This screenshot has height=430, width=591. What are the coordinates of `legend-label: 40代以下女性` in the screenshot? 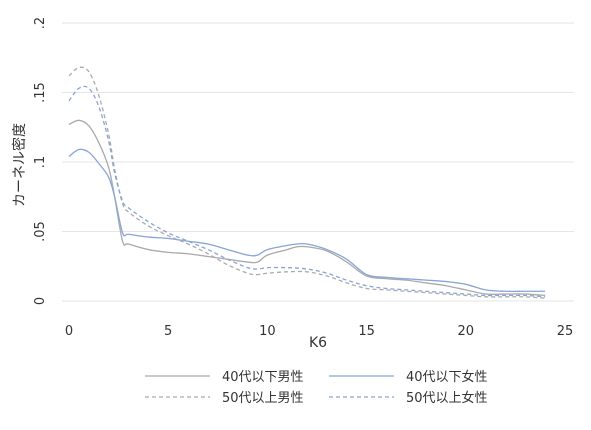 It's located at (447, 377).